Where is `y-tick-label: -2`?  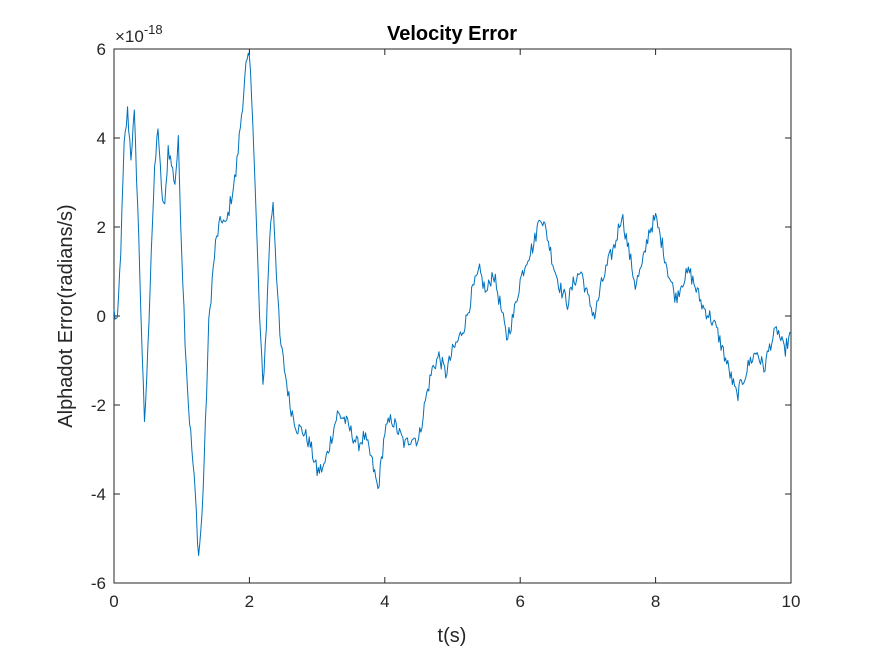
y-tick-label: -2 is located at coordinates (98, 405).